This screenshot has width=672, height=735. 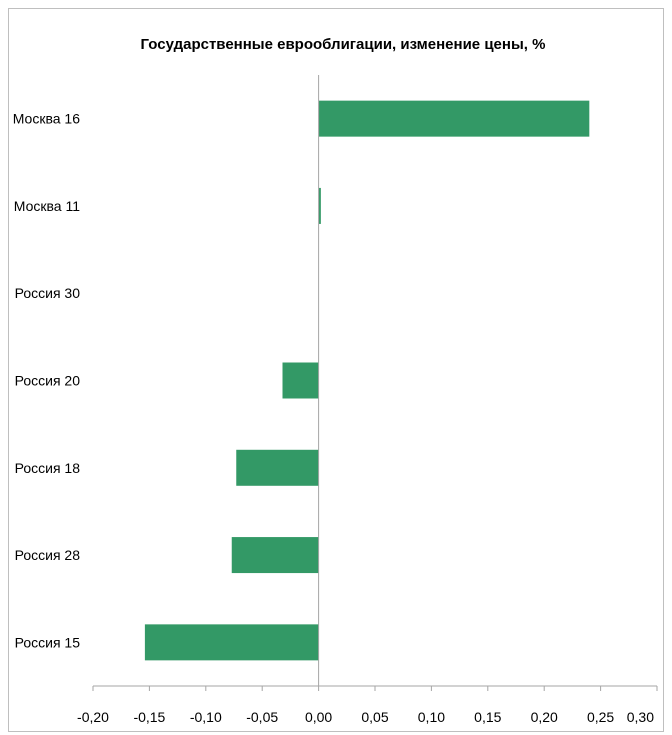 What do you see at coordinates (48, 468) in the screenshot?
I see `category-label: Россия 18` at bounding box center [48, 468].